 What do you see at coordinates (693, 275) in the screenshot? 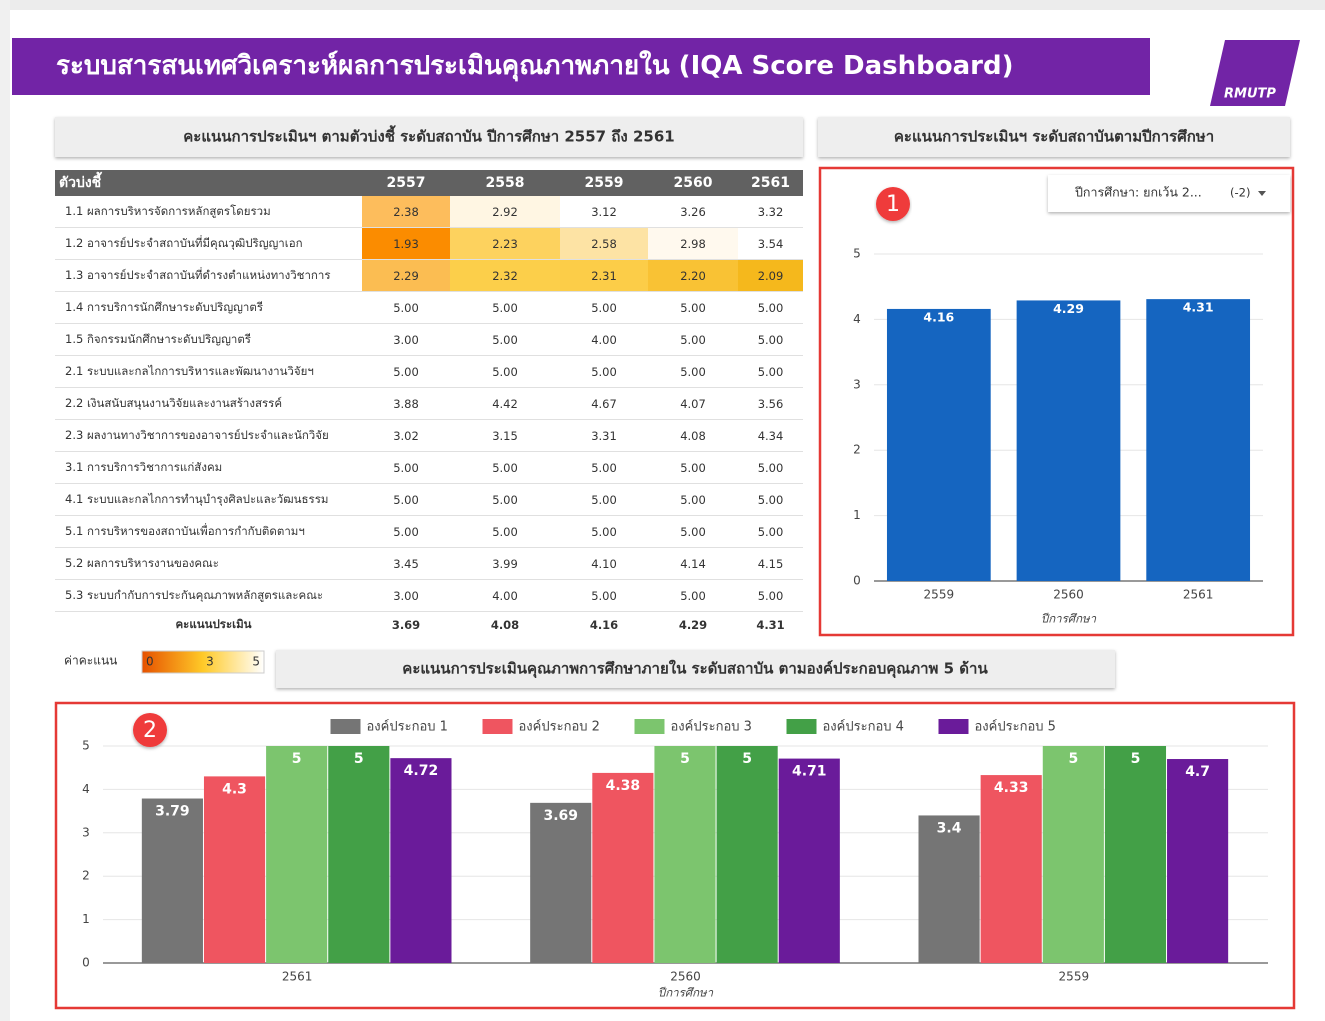
I see `cell: 2.20` at bounding box center [693, 275].